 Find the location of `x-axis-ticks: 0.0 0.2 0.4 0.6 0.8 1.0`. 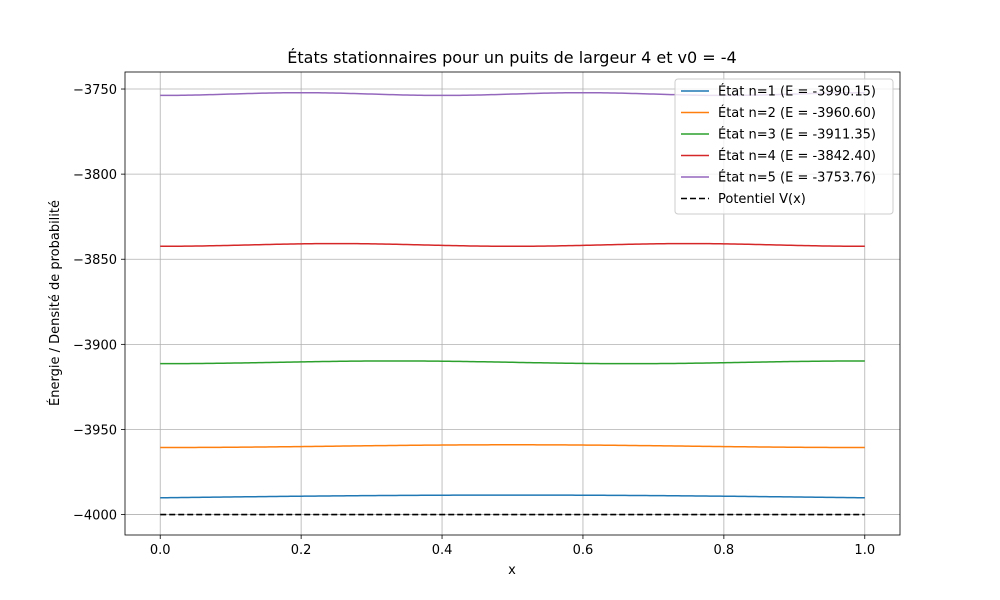

x-axis-ticks: 0.0 0.2 0.4 0.6 0.8 1.0 is located at coordinates (512, 546).